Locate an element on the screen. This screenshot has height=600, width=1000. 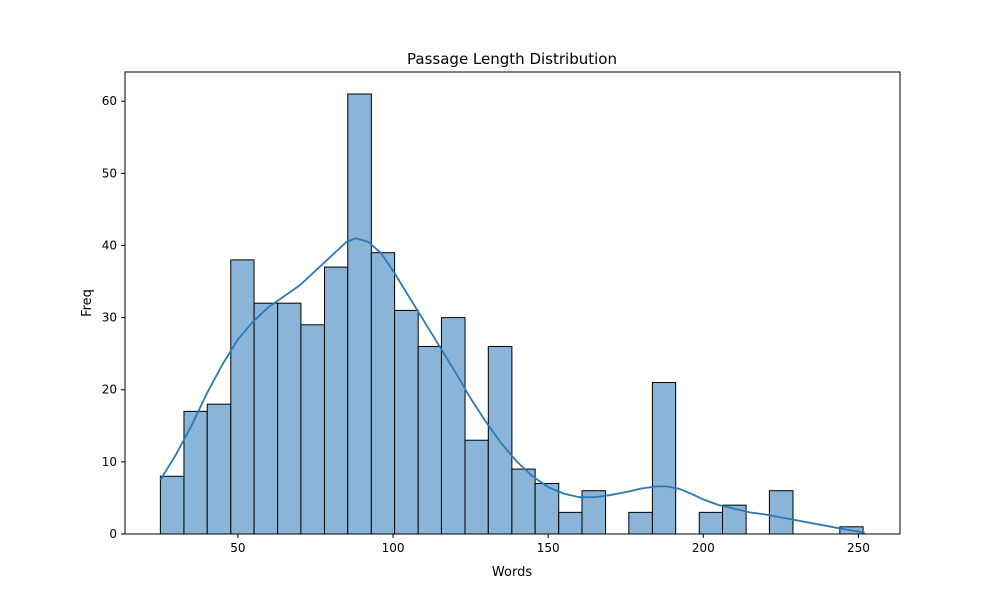
y-tick-label: 30 is located at coordinates (109, 318).